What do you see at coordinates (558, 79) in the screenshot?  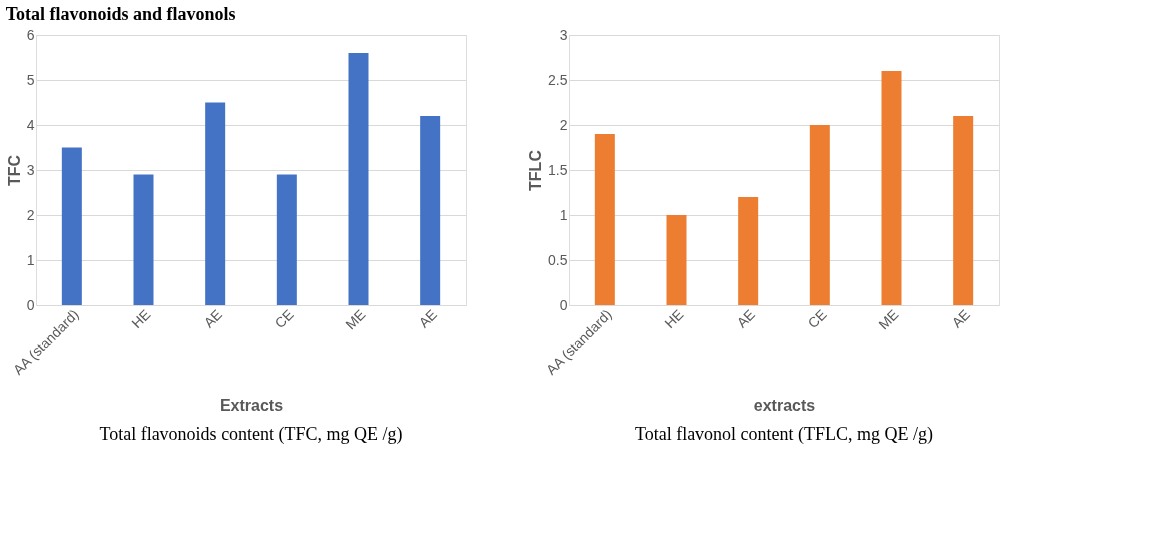 I see `y-tick-label: 2.5` at bounding box center [558, 79].